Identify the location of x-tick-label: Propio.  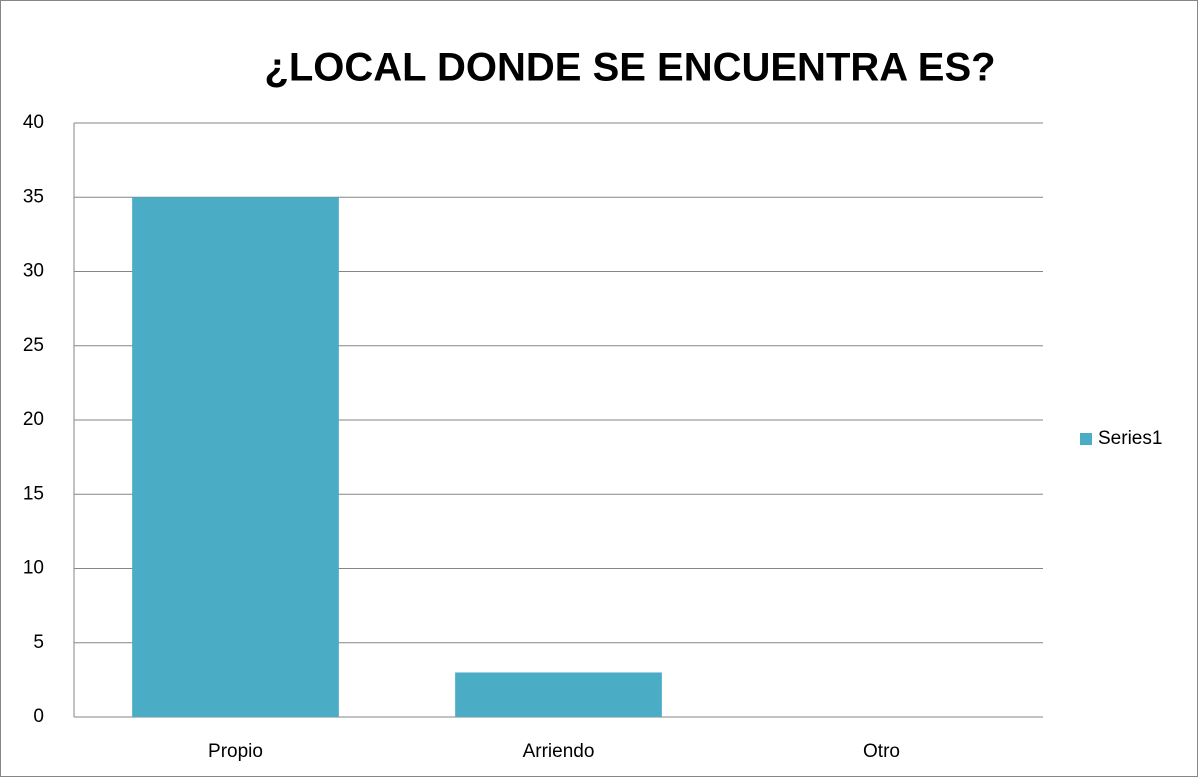
(235, 751).